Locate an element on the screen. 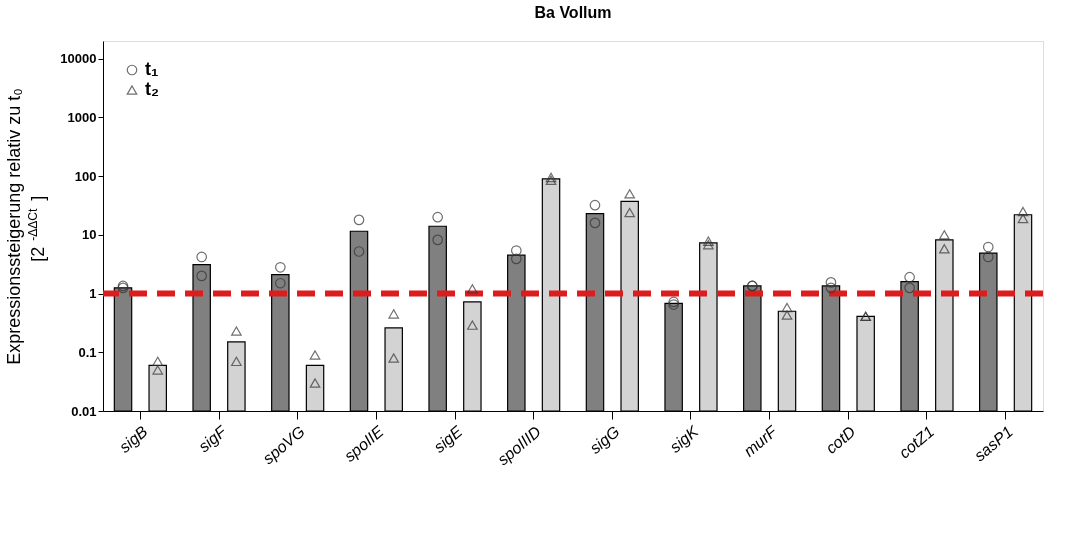  legend-label: t₁ is located at coordinates (152, 69).